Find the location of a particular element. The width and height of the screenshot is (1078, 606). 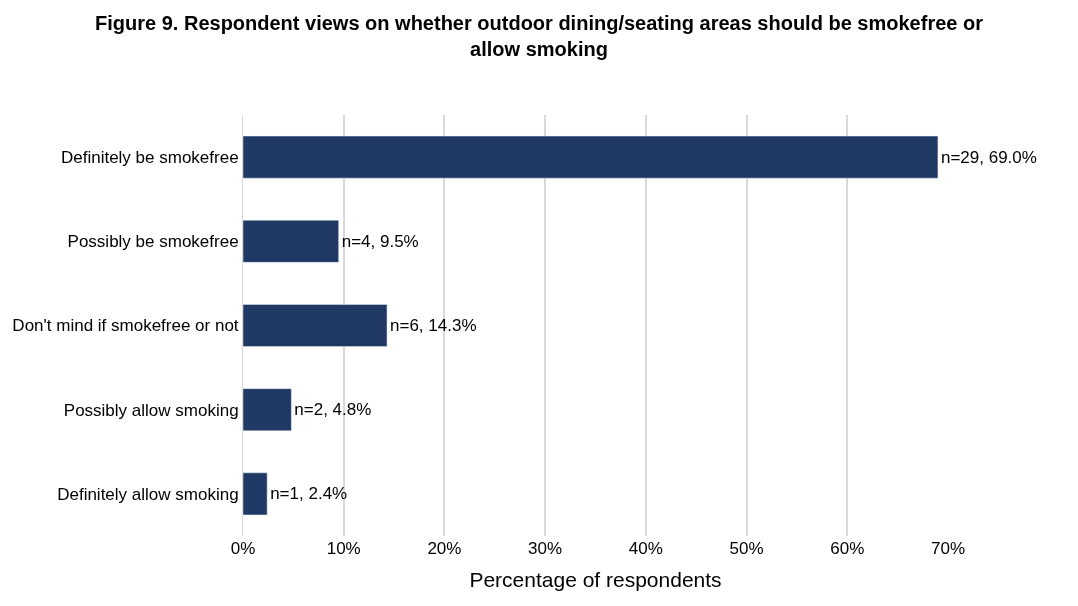

y-tick-label: Possibly be smokefree is located at coordinates (153, 242).